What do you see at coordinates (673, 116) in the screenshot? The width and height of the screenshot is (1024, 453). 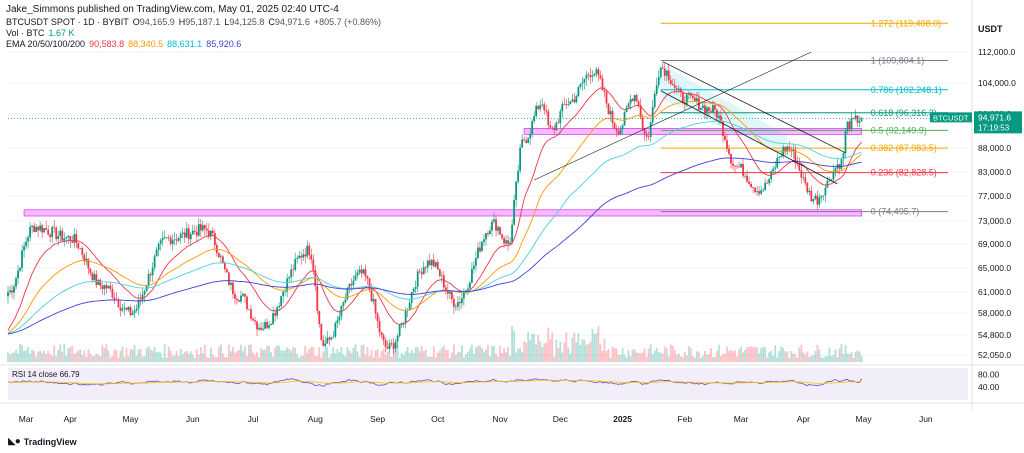 I see `long-trendline` at bounding box center [673, 116].